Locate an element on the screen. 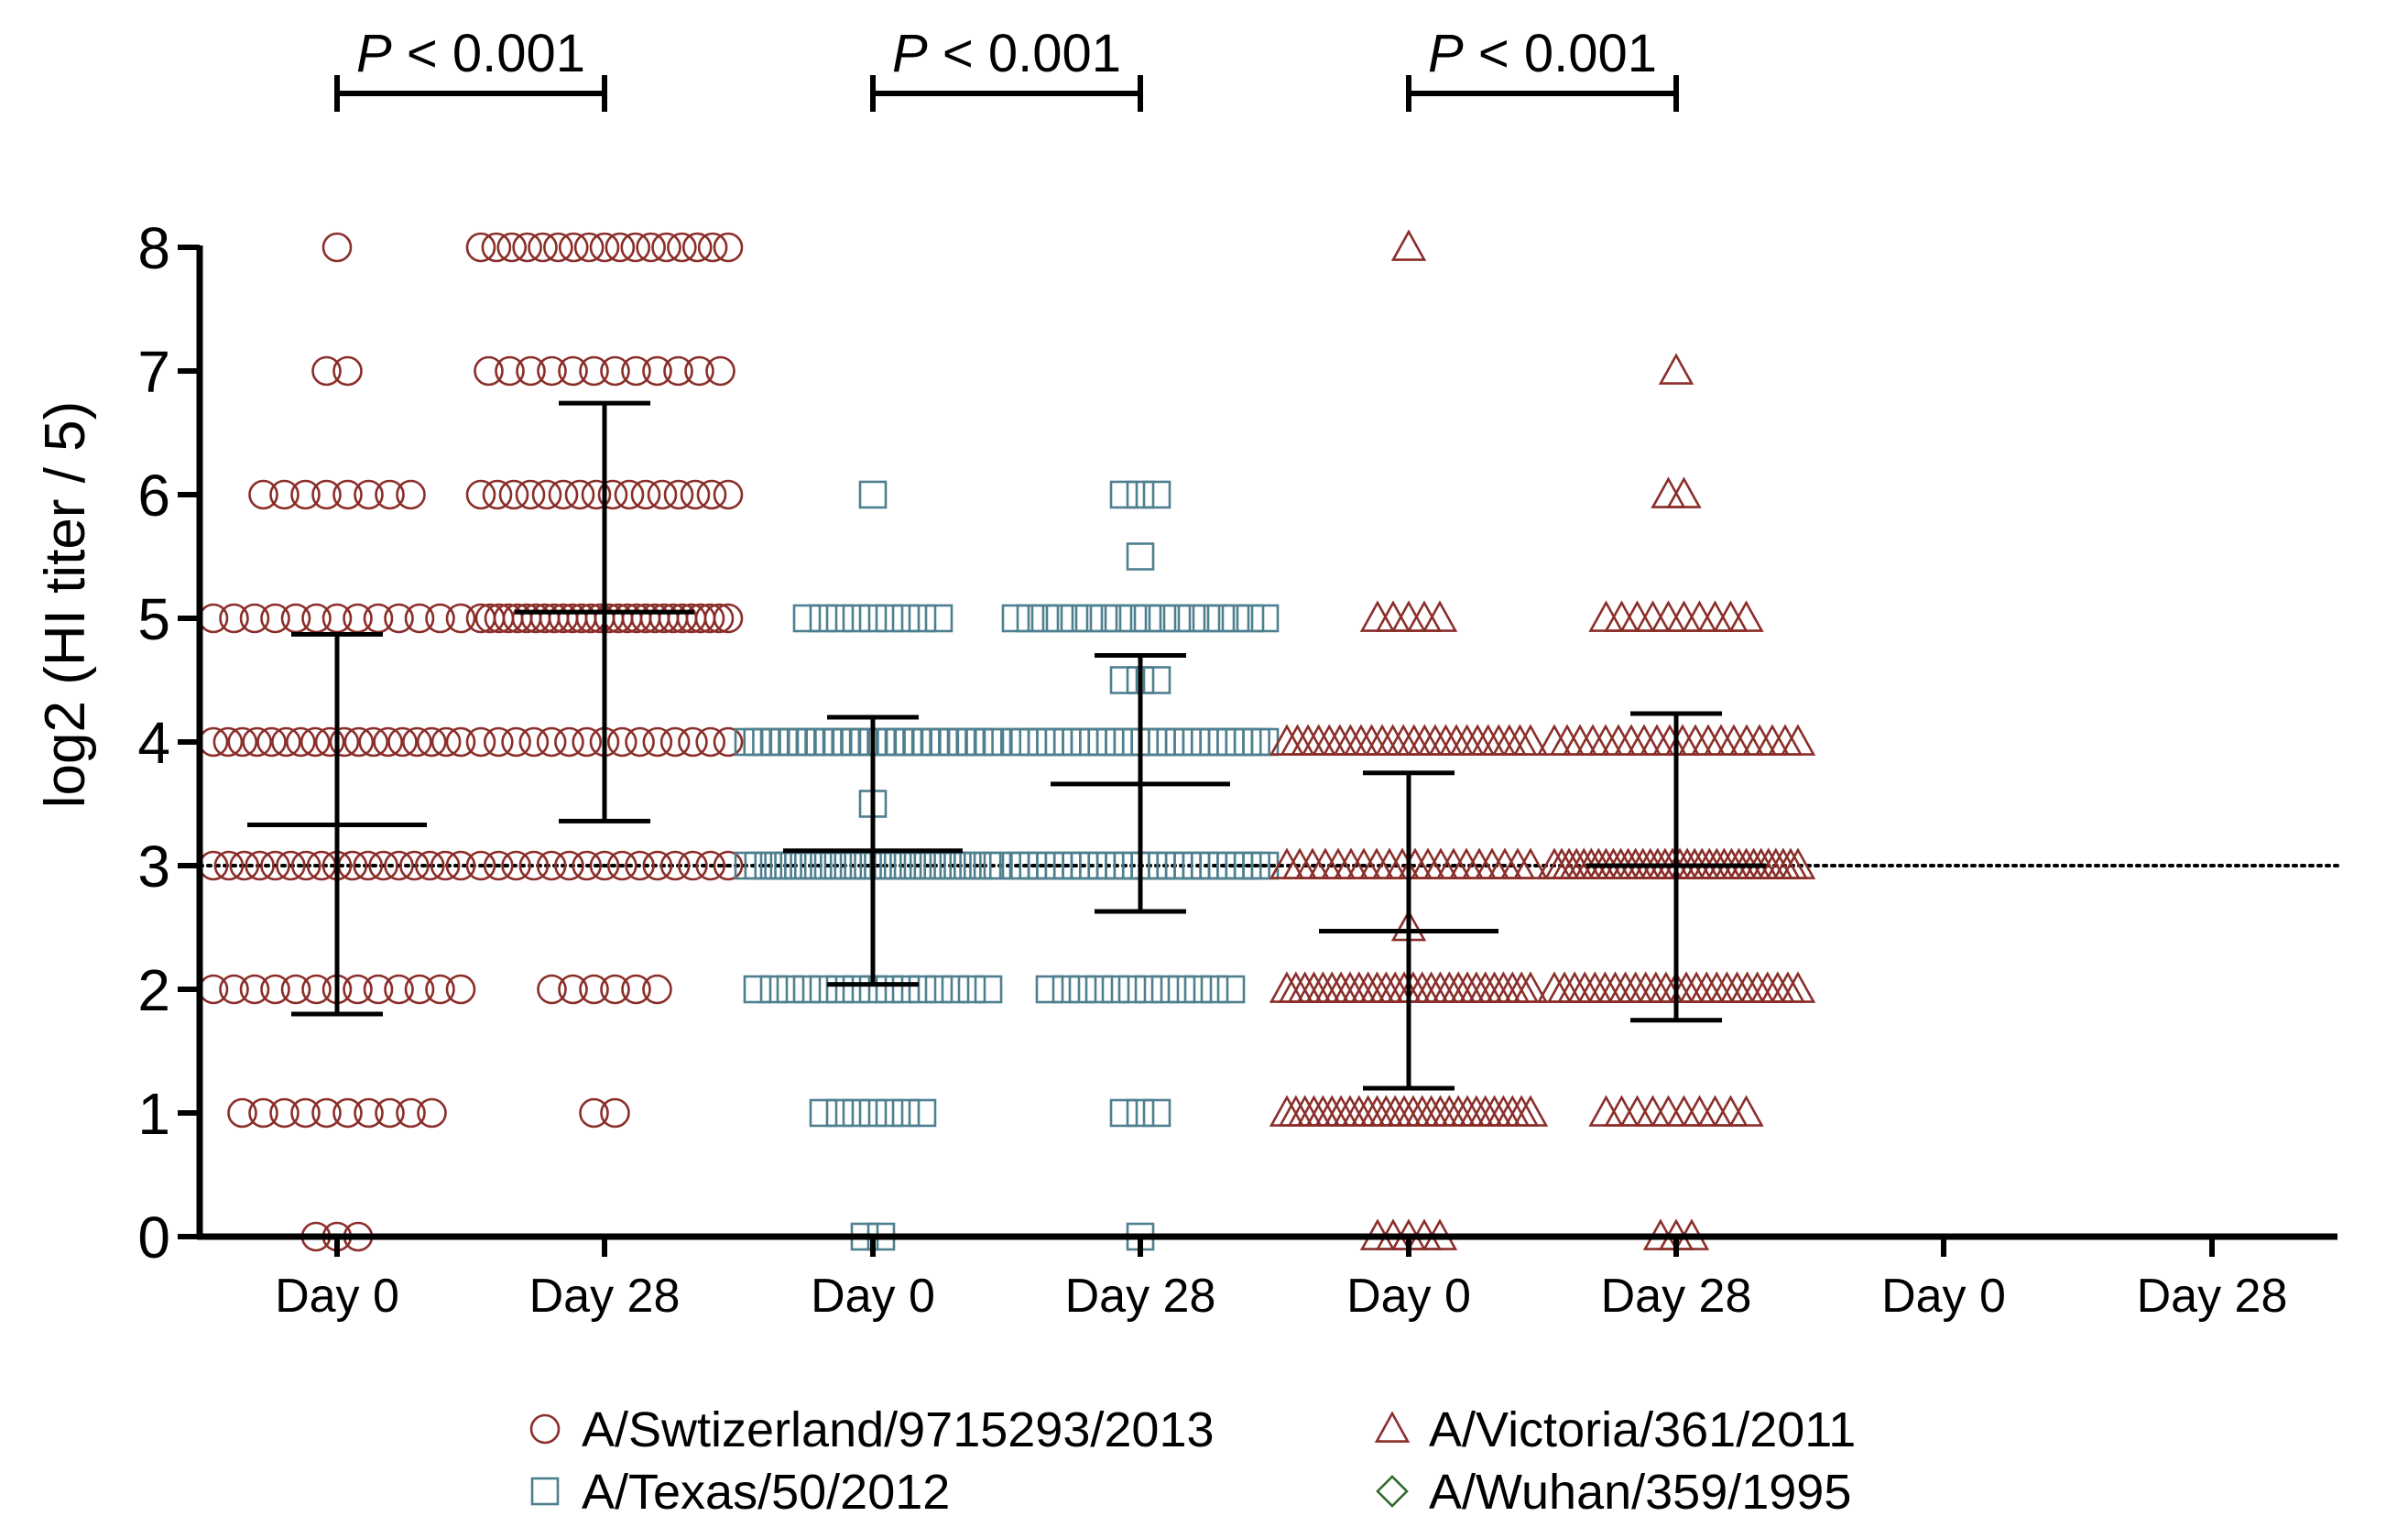 The image size is (2408, 1527). y-tick-label: 5 is located at coordinates (153, 619).